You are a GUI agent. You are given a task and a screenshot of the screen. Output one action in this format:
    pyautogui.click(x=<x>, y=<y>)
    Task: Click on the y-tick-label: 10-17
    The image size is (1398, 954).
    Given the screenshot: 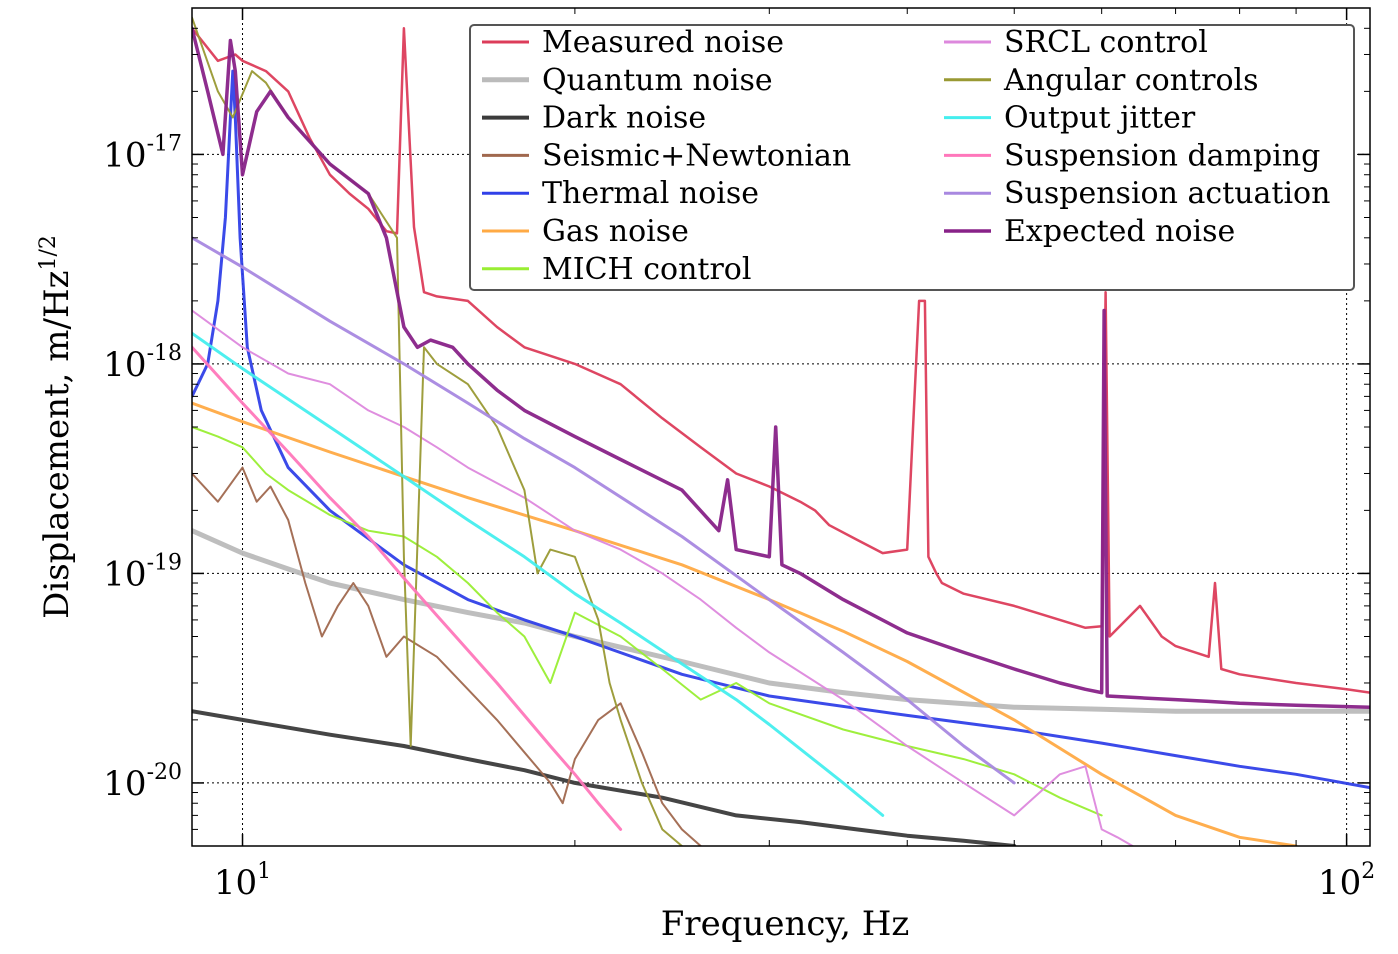 What is the action you would take?
    pyautogui.click(x=142, y=153)
    